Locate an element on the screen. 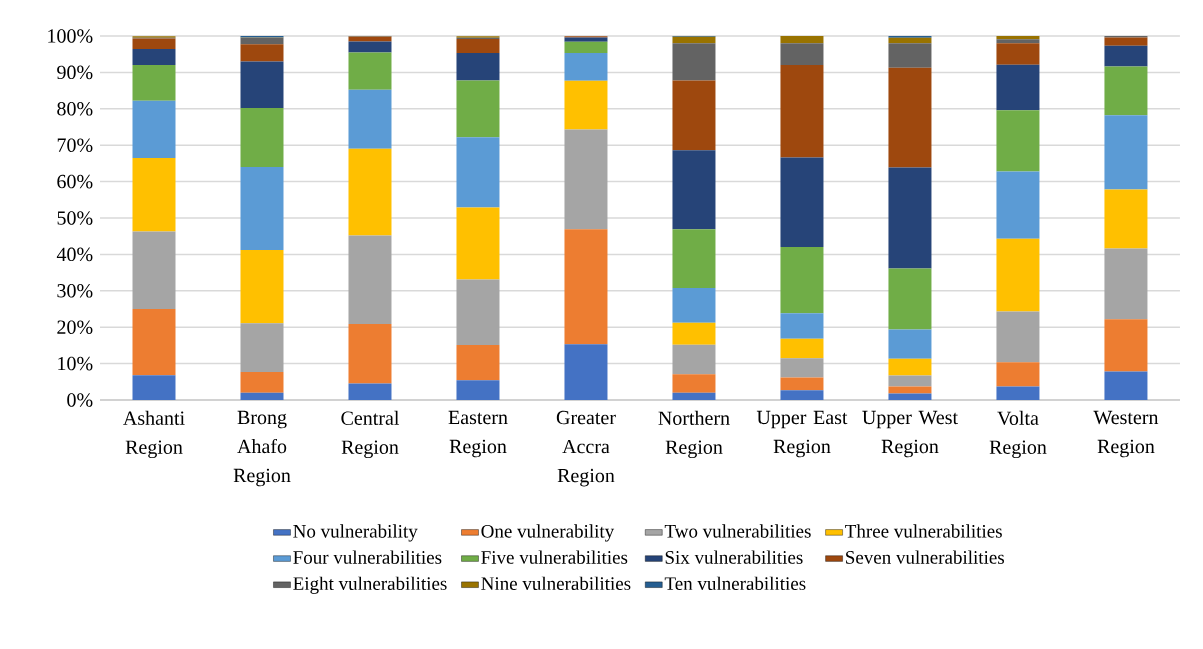 This screenshot has width=1203, height=649. legend-label: Nine vulnerabilities is located at coordinates (556, 583).